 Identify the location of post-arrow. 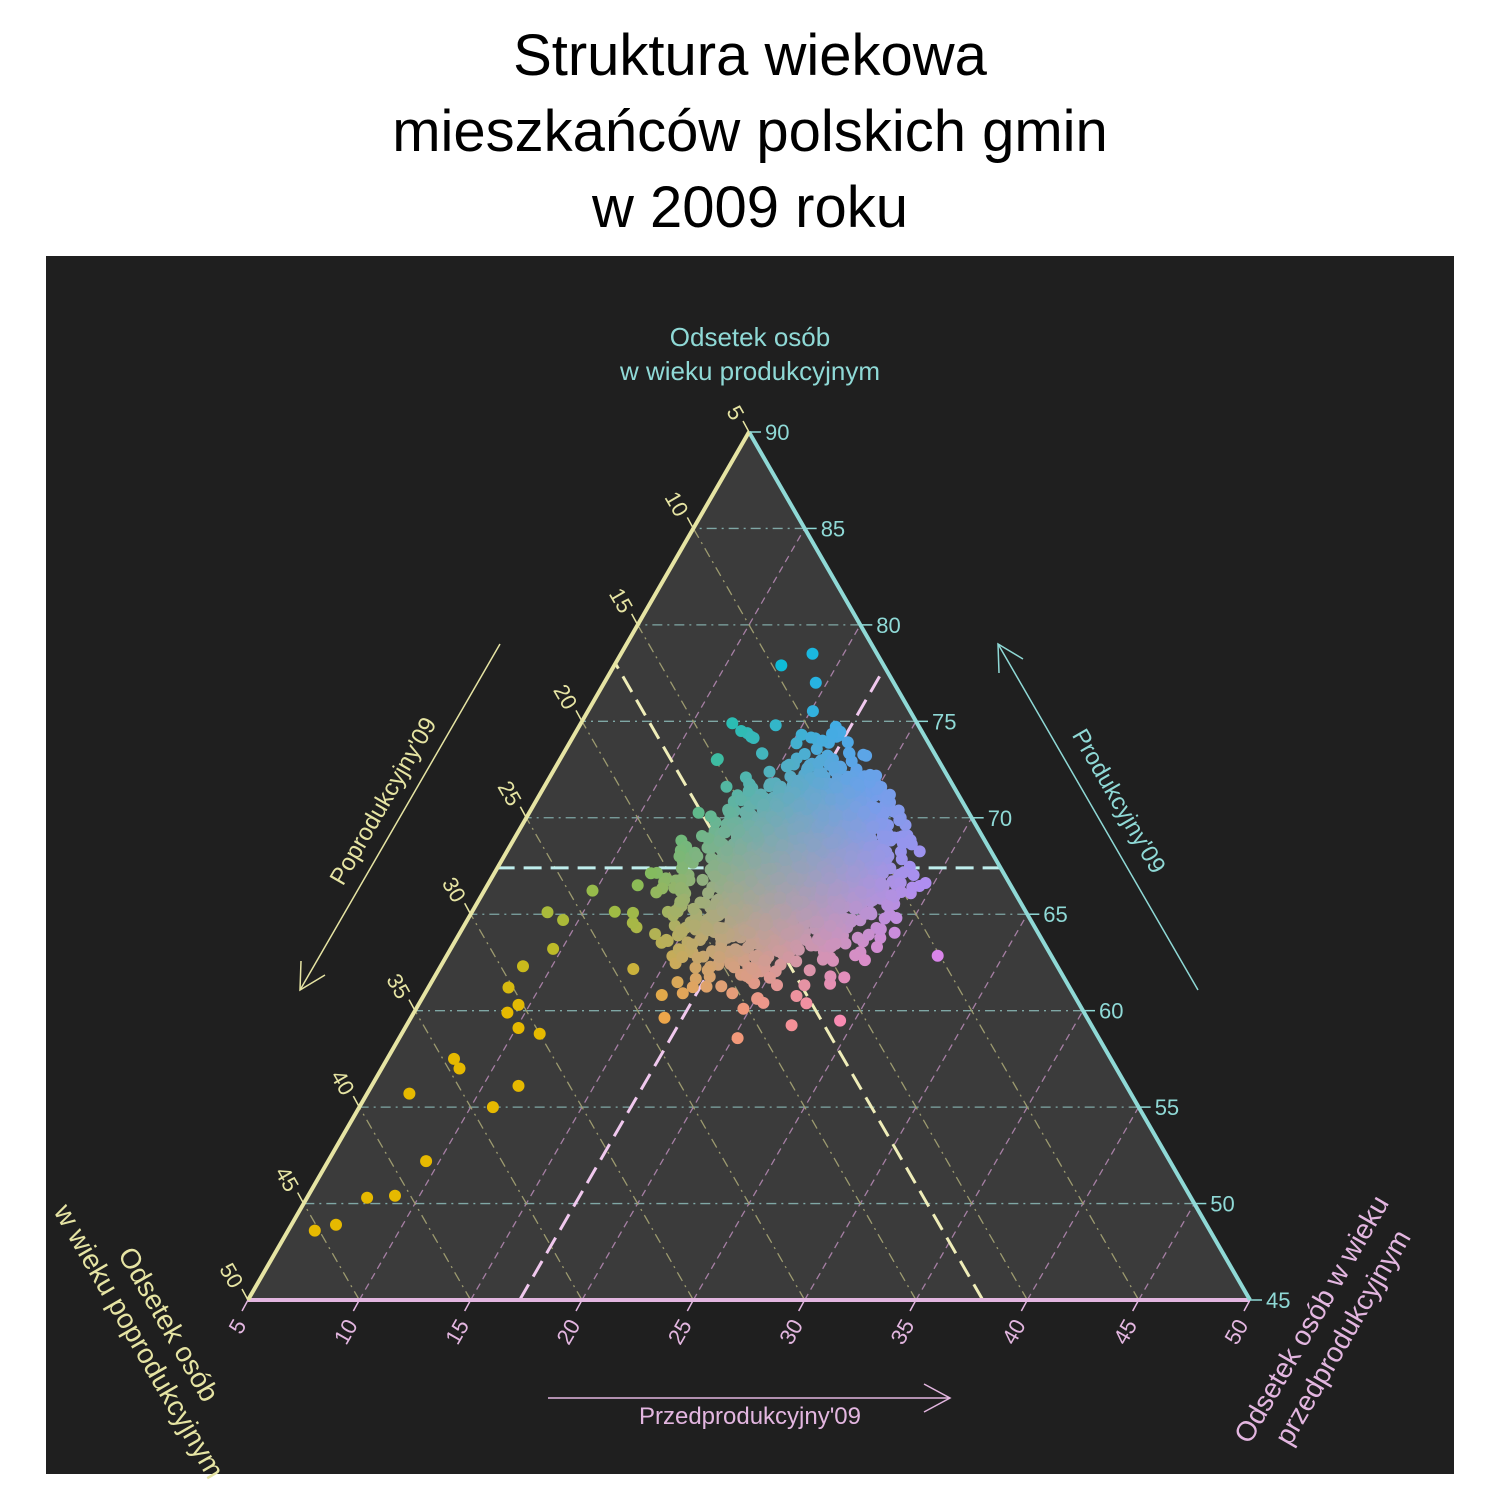
(400, 817).